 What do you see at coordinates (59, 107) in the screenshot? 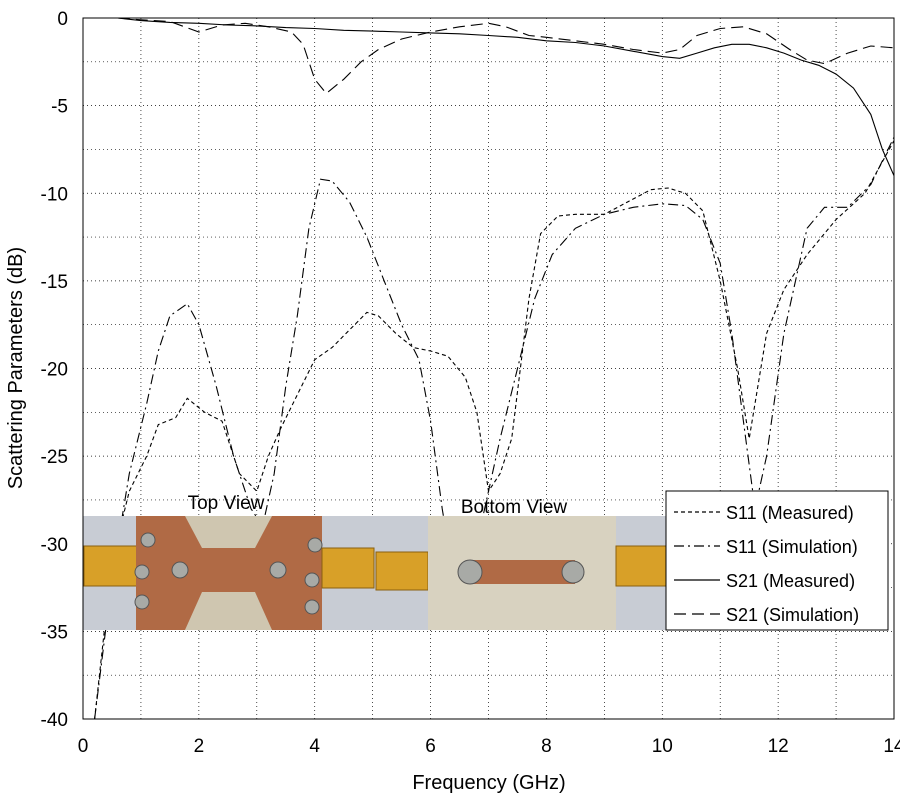
I see `y-tick-label: -5` at bounding box center [59, 107].